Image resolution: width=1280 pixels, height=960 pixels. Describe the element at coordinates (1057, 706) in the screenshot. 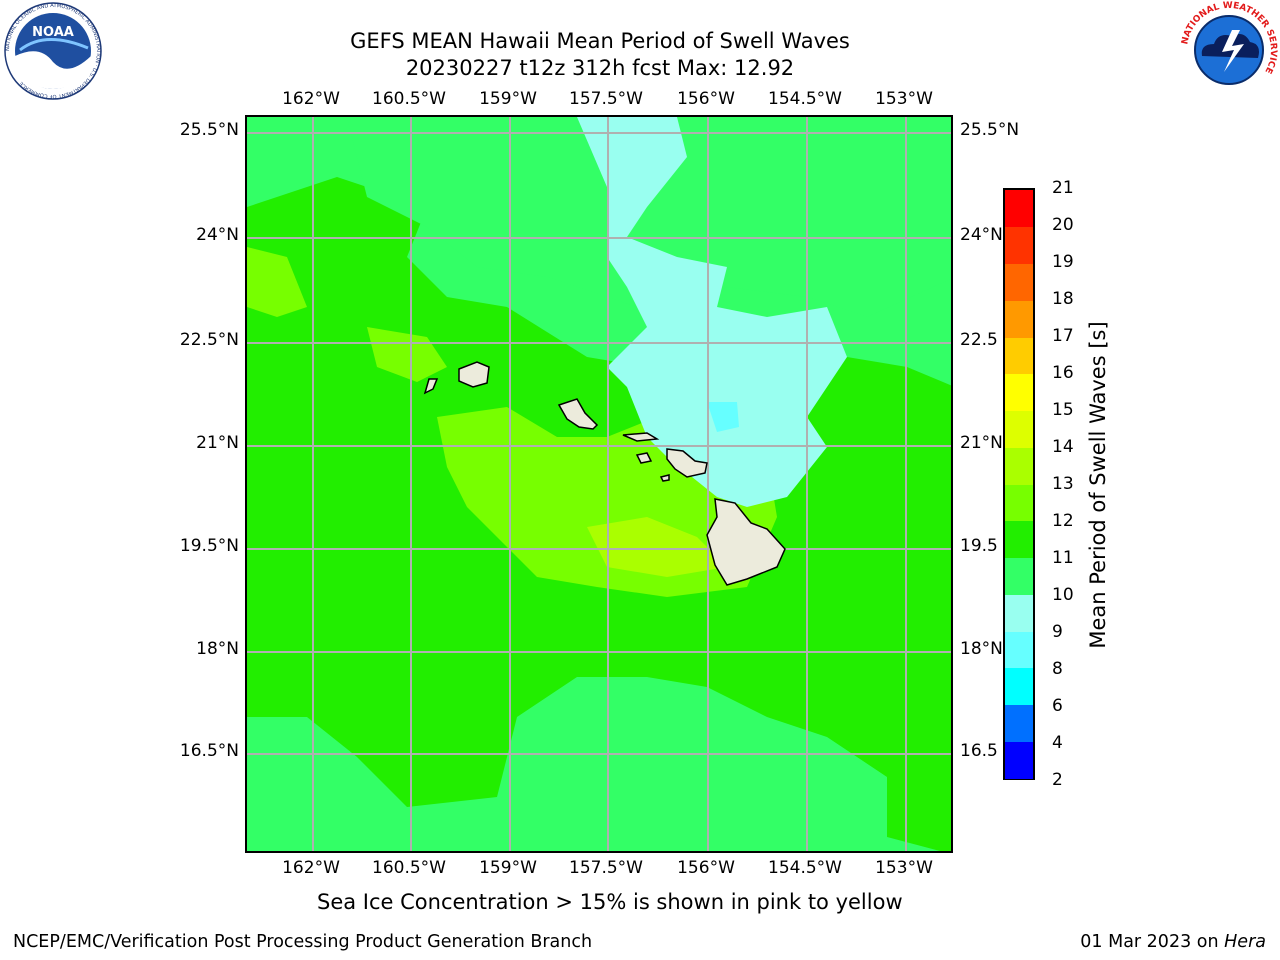

I see `colorbar-tick-label: 6` at that location.